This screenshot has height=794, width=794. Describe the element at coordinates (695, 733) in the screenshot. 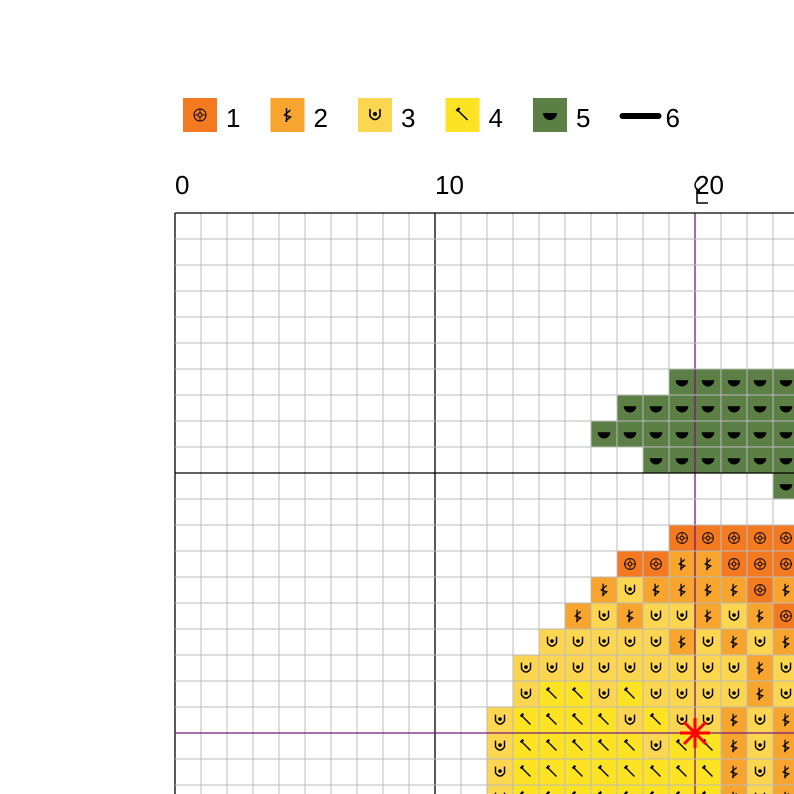

I see `center-star` at that location.